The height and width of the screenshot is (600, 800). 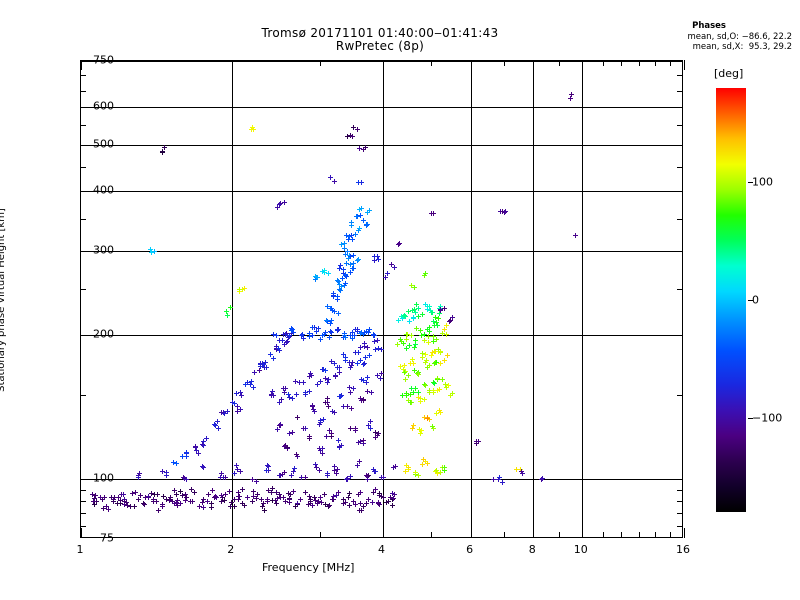 I want to click on colorbar-tick-label: 100, so click(x=762, y=182).